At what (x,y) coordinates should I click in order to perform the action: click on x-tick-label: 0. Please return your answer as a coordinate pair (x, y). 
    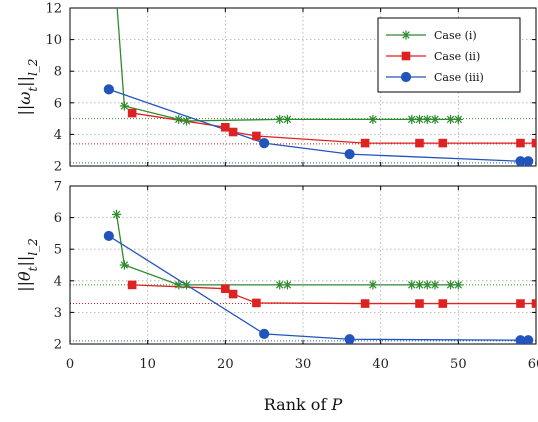
    Looking at the image, I should click on (70, 364).